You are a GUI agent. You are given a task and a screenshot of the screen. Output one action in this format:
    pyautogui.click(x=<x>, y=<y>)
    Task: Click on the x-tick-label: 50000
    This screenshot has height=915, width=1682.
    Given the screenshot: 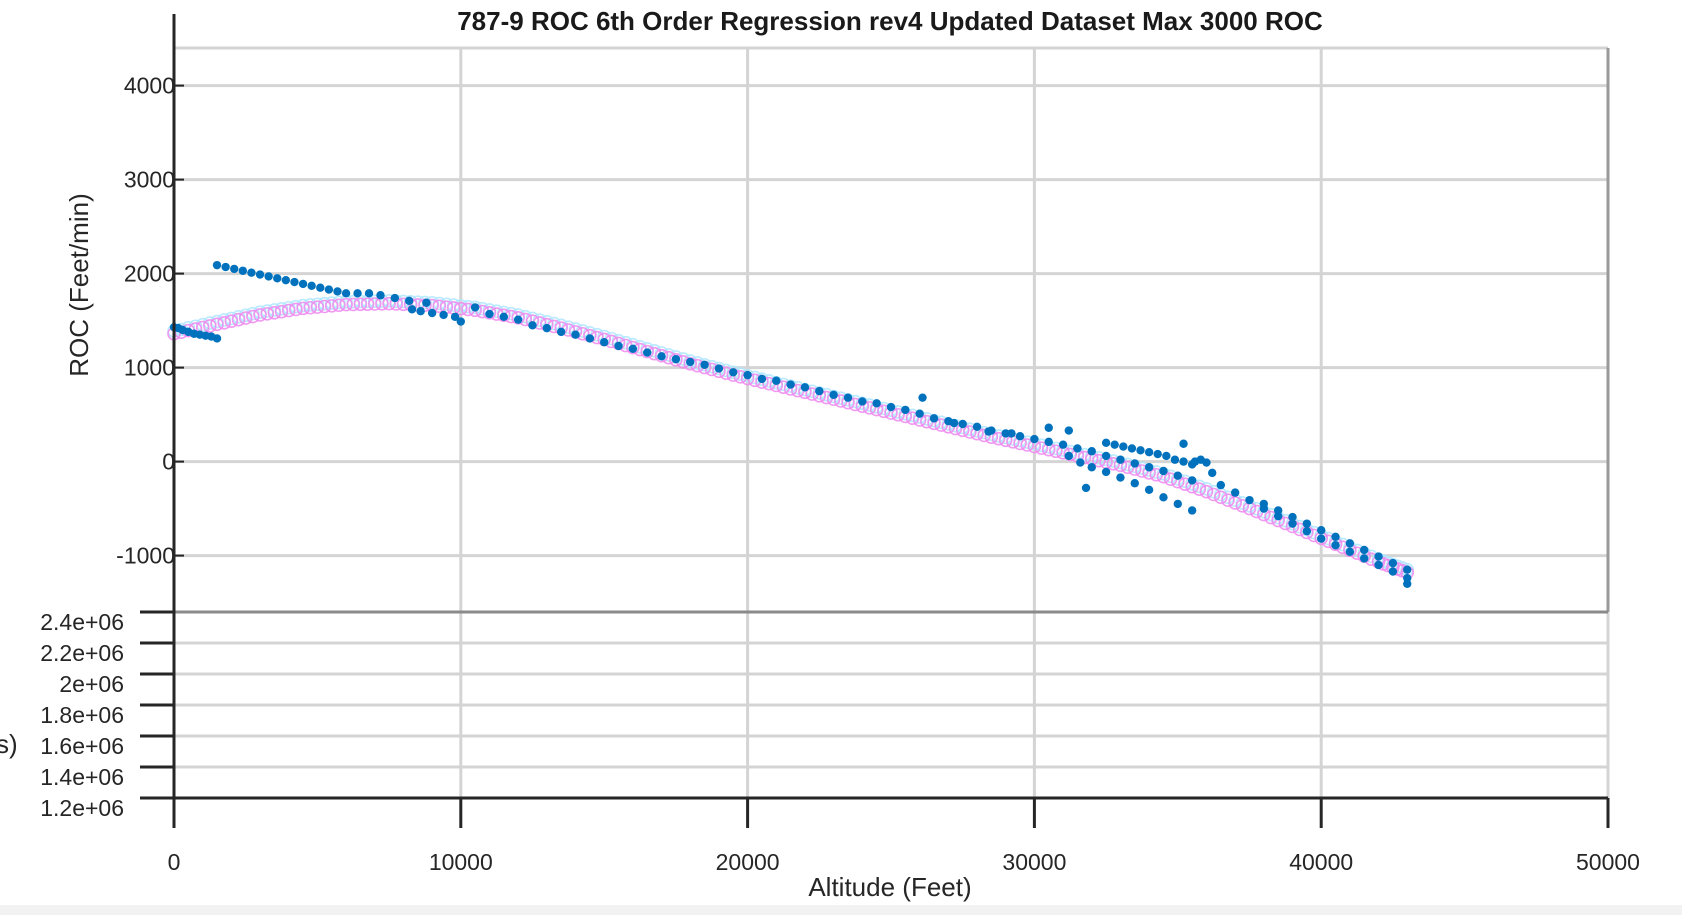 What is the action you would take?
    pyautogui.click(x=1608, y=862)
    